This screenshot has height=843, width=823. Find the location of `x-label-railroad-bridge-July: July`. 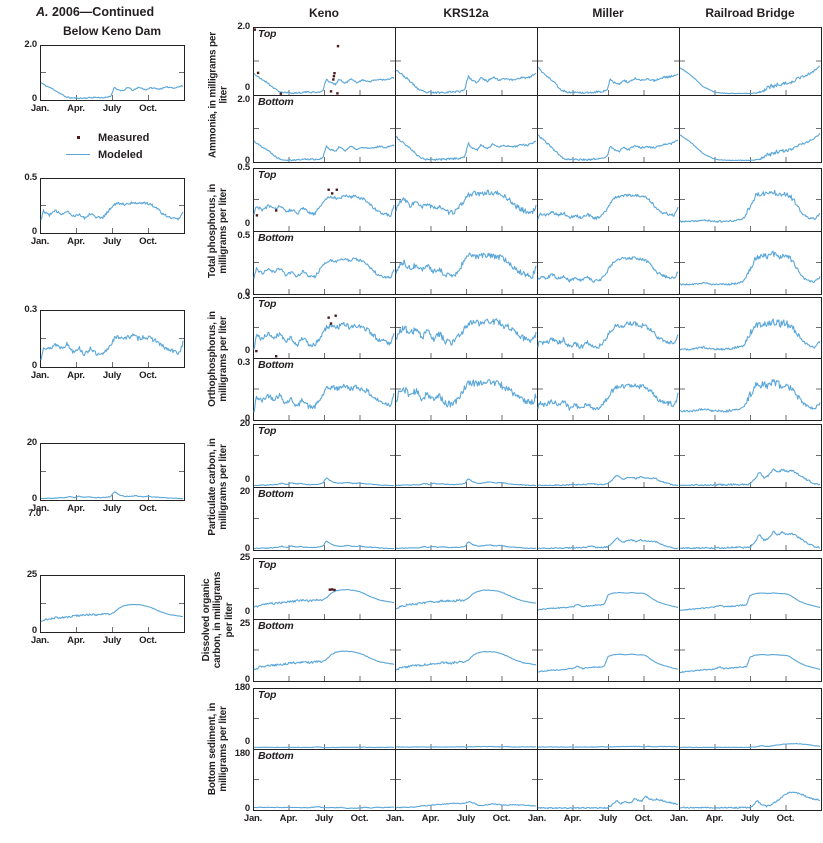

x-label-railroad-bridge-July: July is located at coordinates (750, 818).